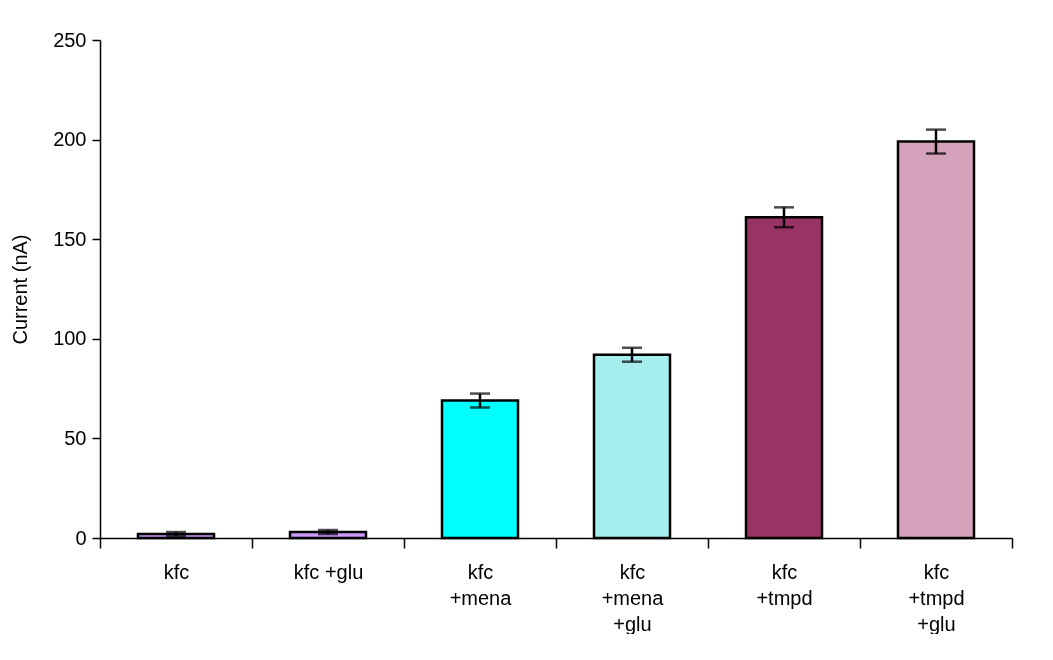 This screenshot has width=1053, height=660. Describe the element at coordinates (70, 338) in the screenshot. I see `y-tick-label: 100` at that location.